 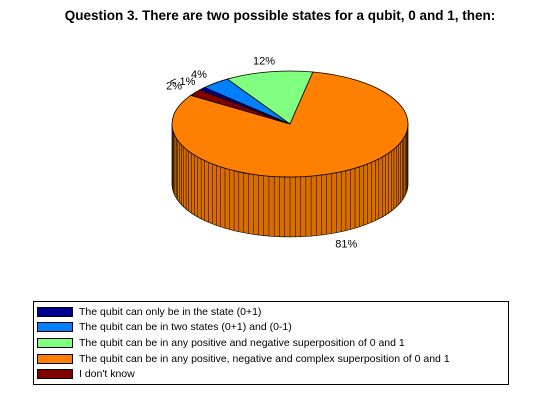 What do you see at coordinates (272, 374) in the screenshot?
I see `legend-item-4: I don't know` at bounding box center [272, 374].